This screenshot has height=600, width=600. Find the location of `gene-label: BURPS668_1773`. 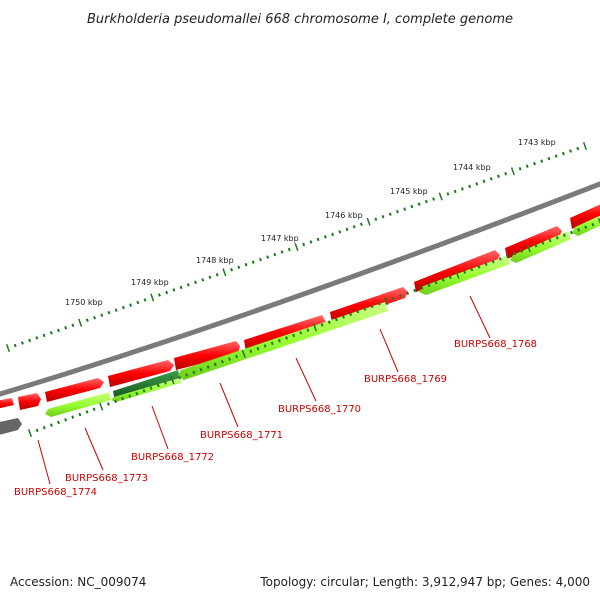

gene-label: BURPS668_1773 is located at coordinates (106, 478).